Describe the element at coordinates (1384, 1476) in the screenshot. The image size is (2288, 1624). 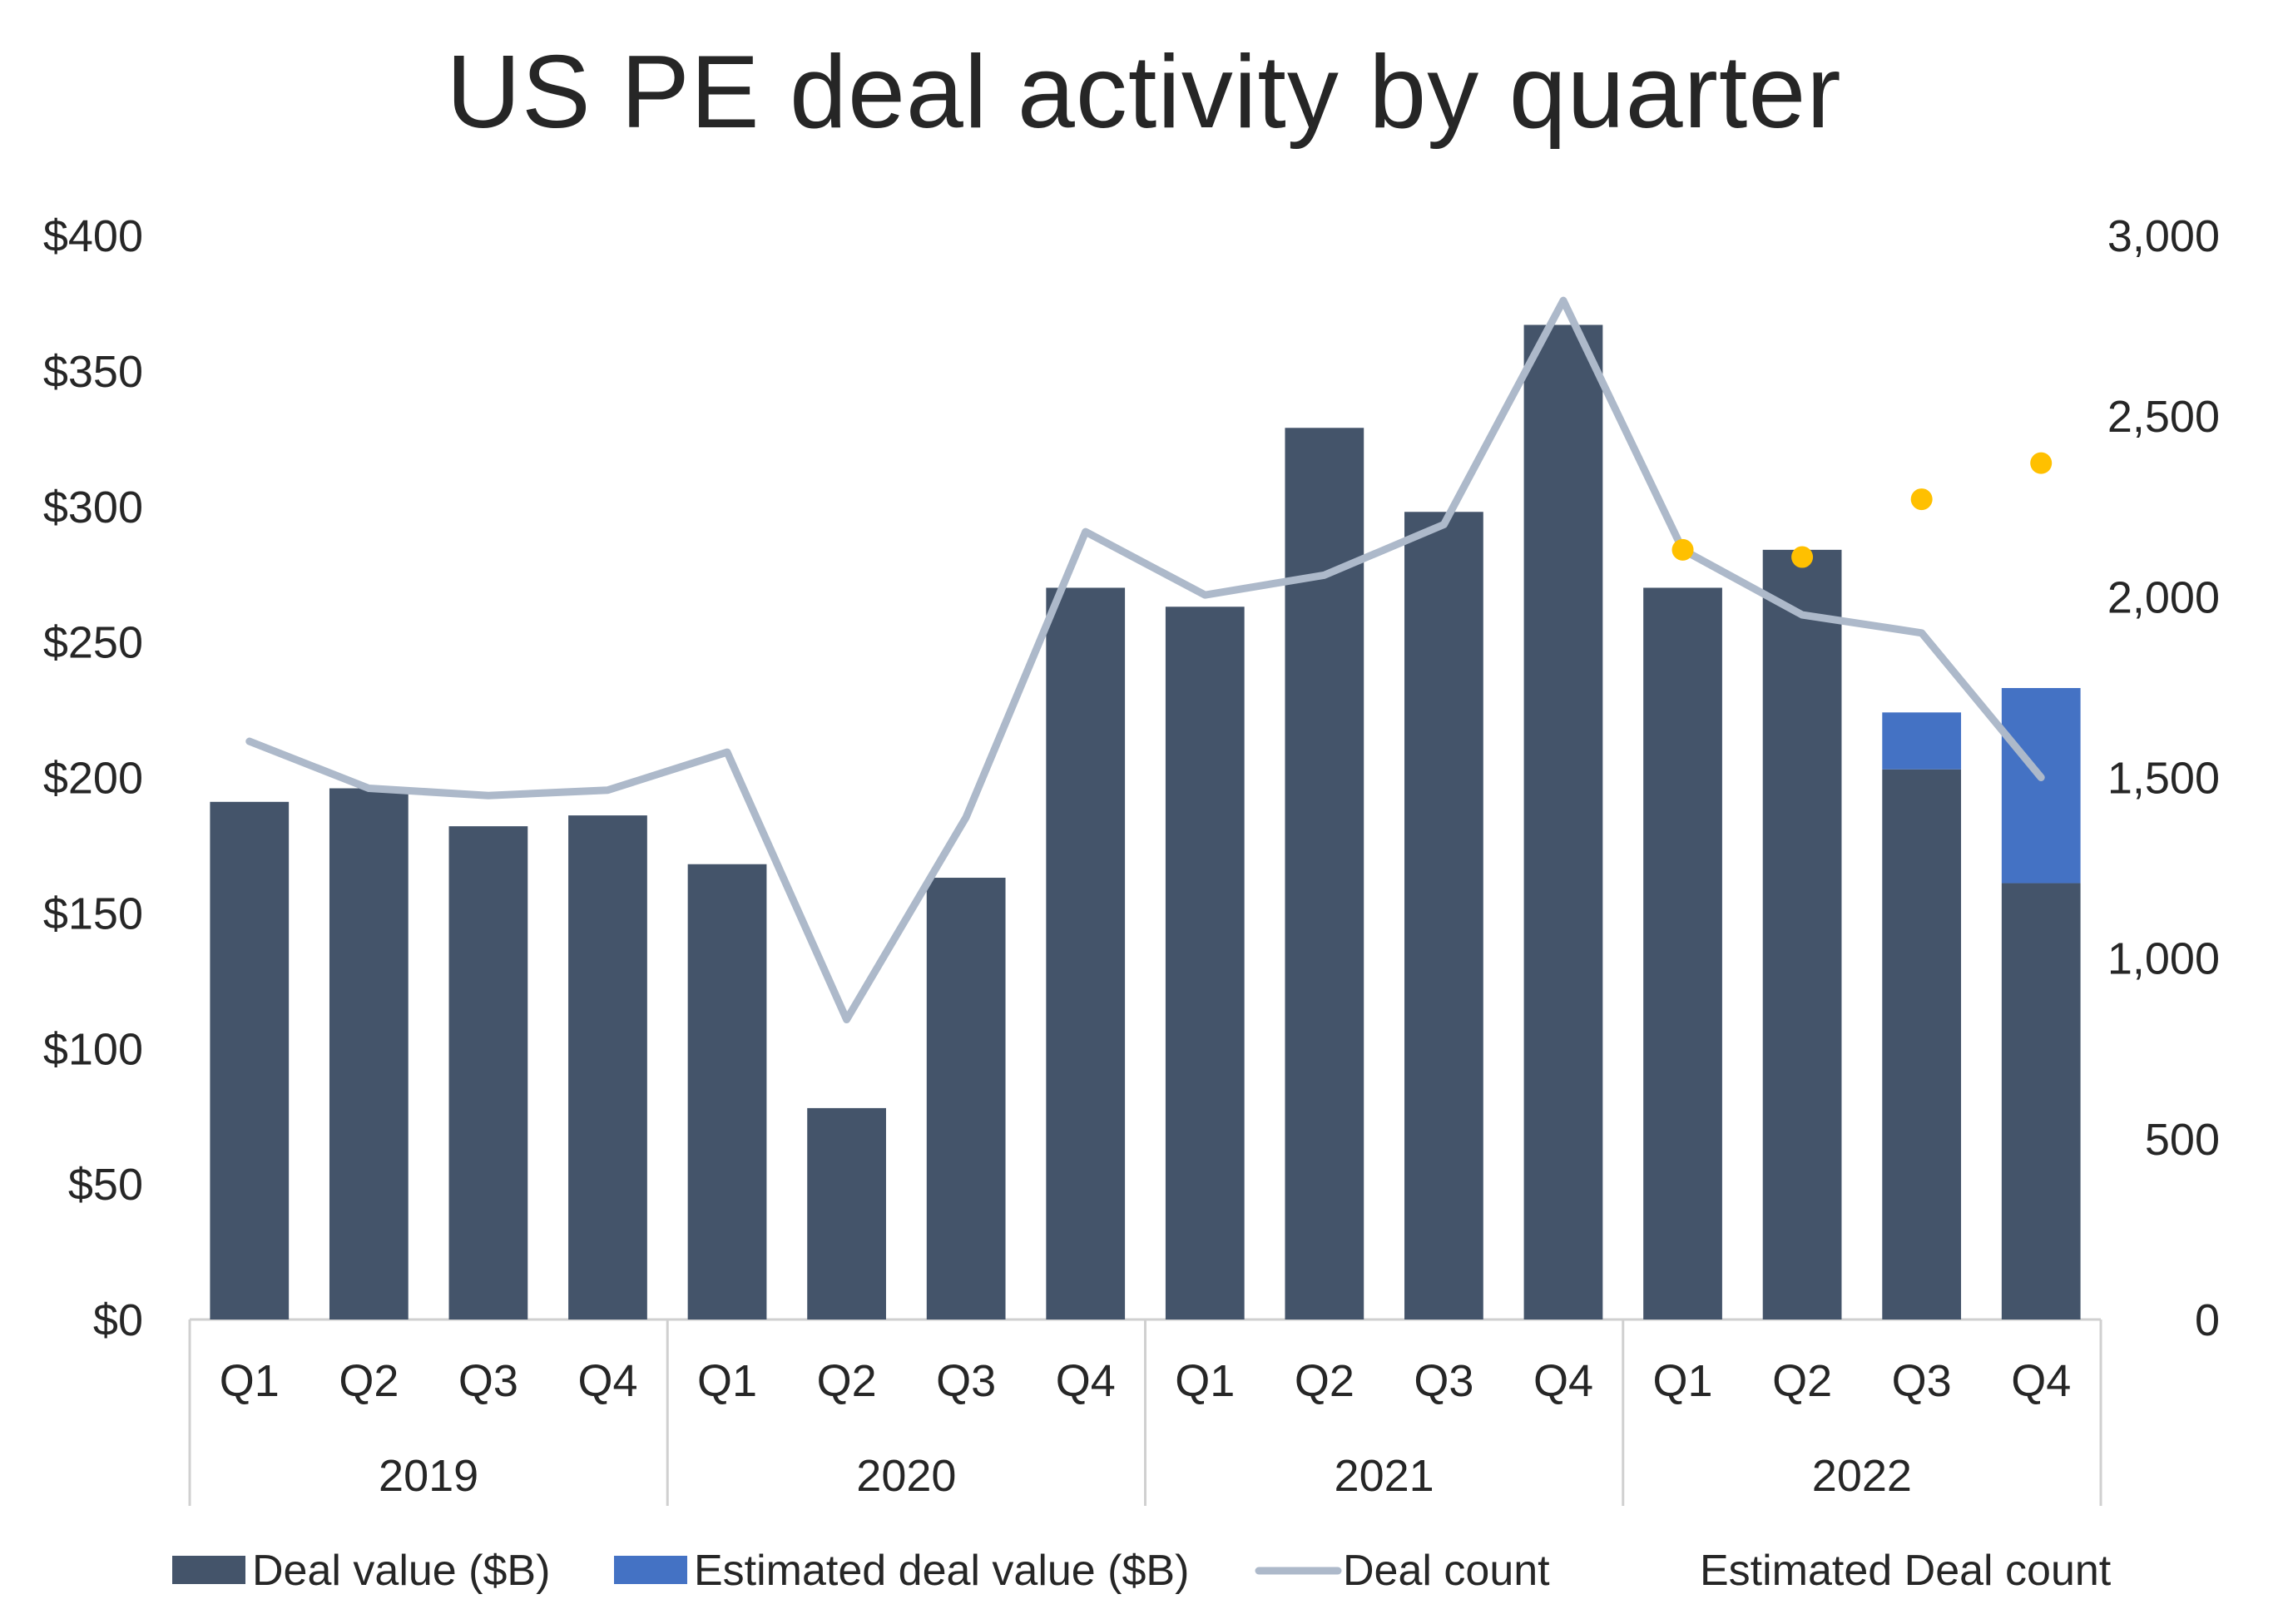
I see `x-group-label: 2021` at that location.